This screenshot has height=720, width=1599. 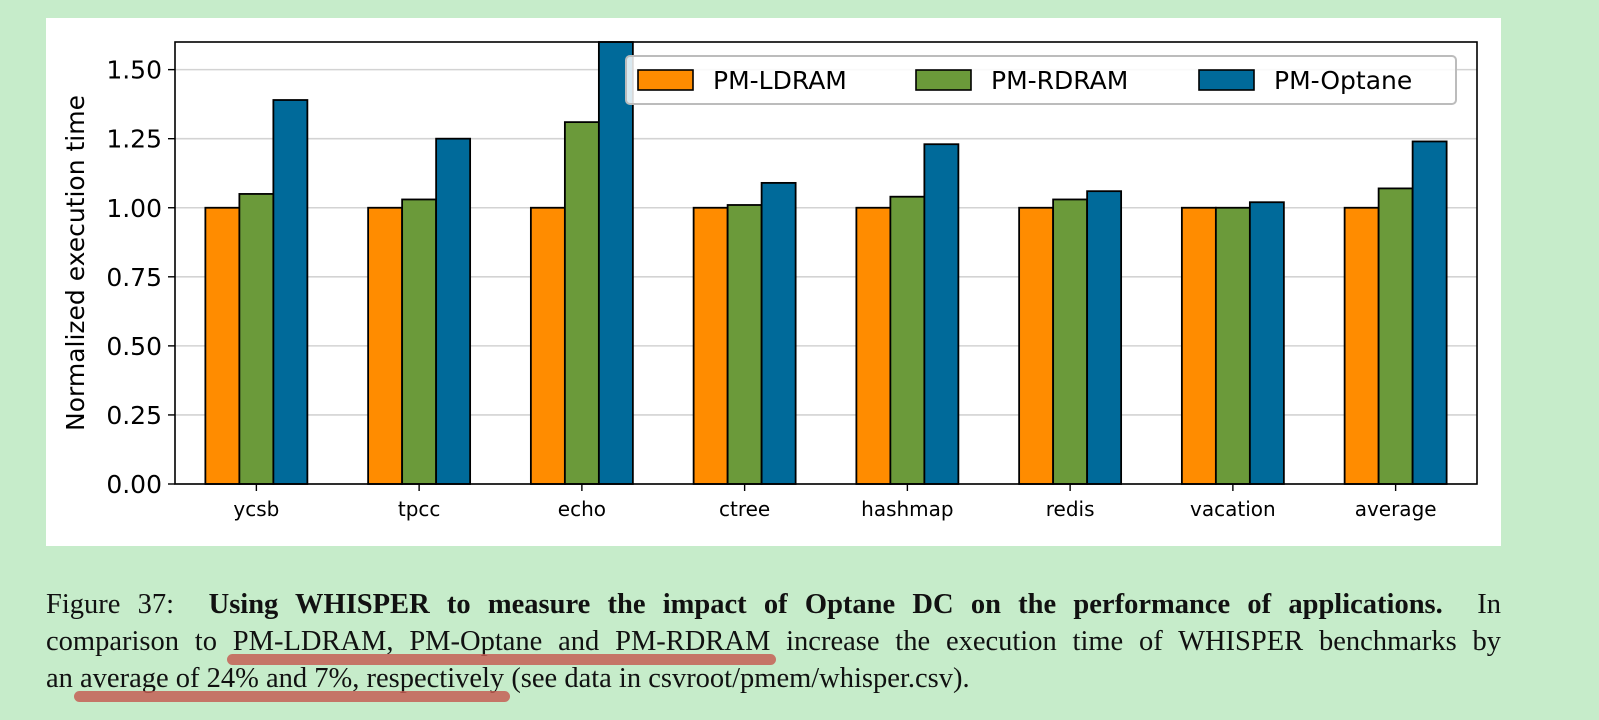 What do you see at coordinates (1226, 80) in the screenshot?
I see `legend-swatch-pm-optane` at bounding box center [1226, 80].